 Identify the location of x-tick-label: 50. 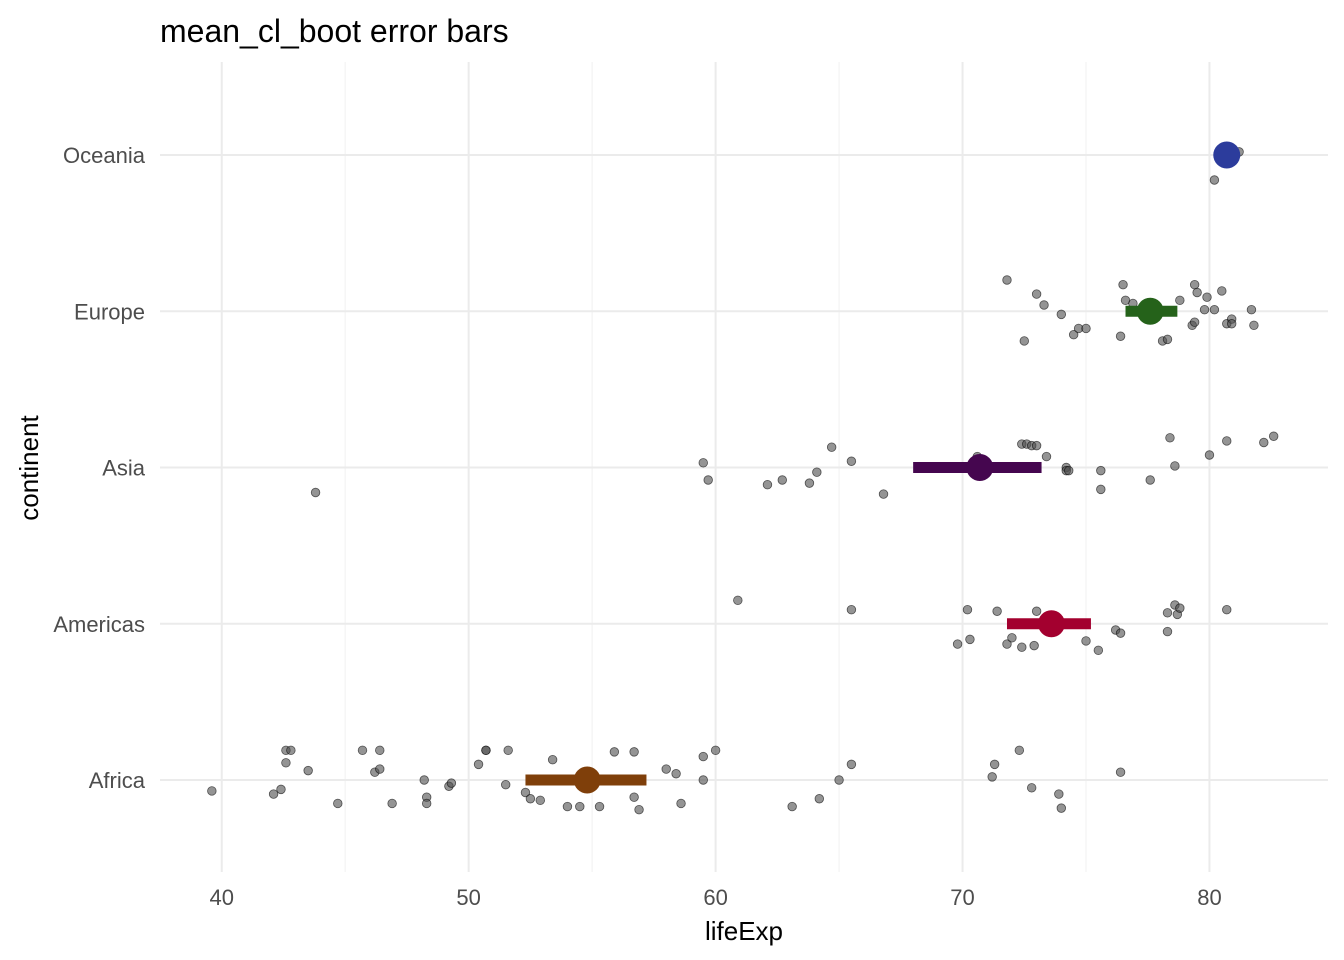
(468, 897).